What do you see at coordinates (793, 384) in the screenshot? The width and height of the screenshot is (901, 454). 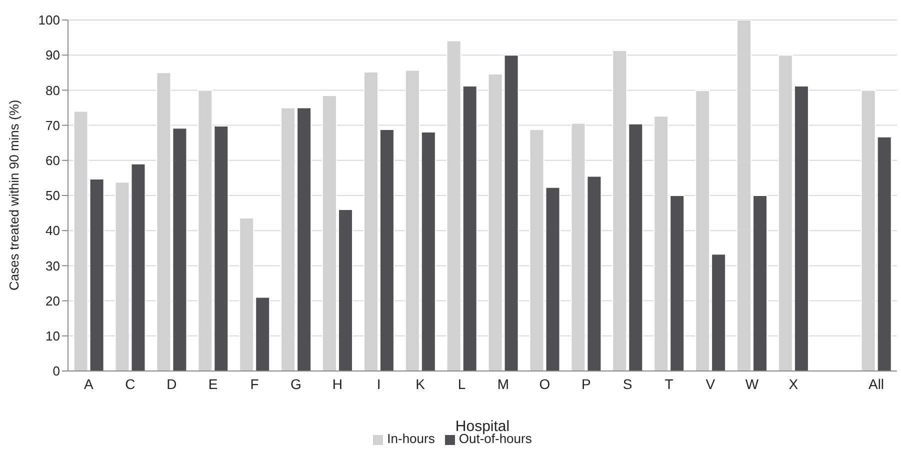 I see `x-tick-label: X` at bounding box center [793, 384].